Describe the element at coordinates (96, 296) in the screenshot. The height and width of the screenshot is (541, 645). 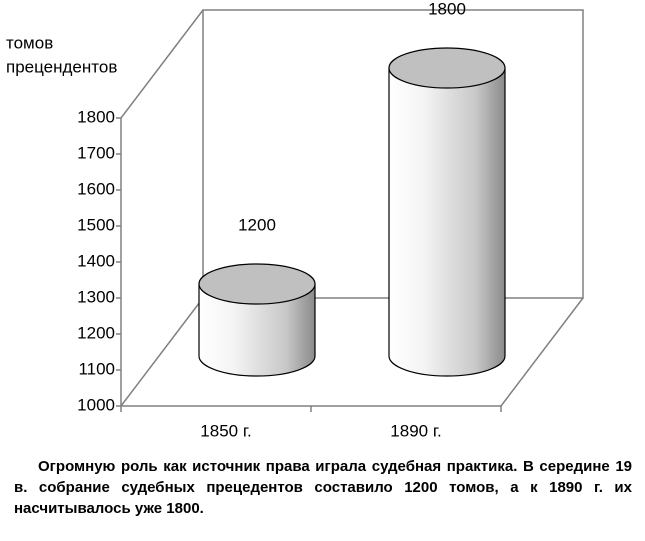
I see `y-tick-label: 1300` at that location.